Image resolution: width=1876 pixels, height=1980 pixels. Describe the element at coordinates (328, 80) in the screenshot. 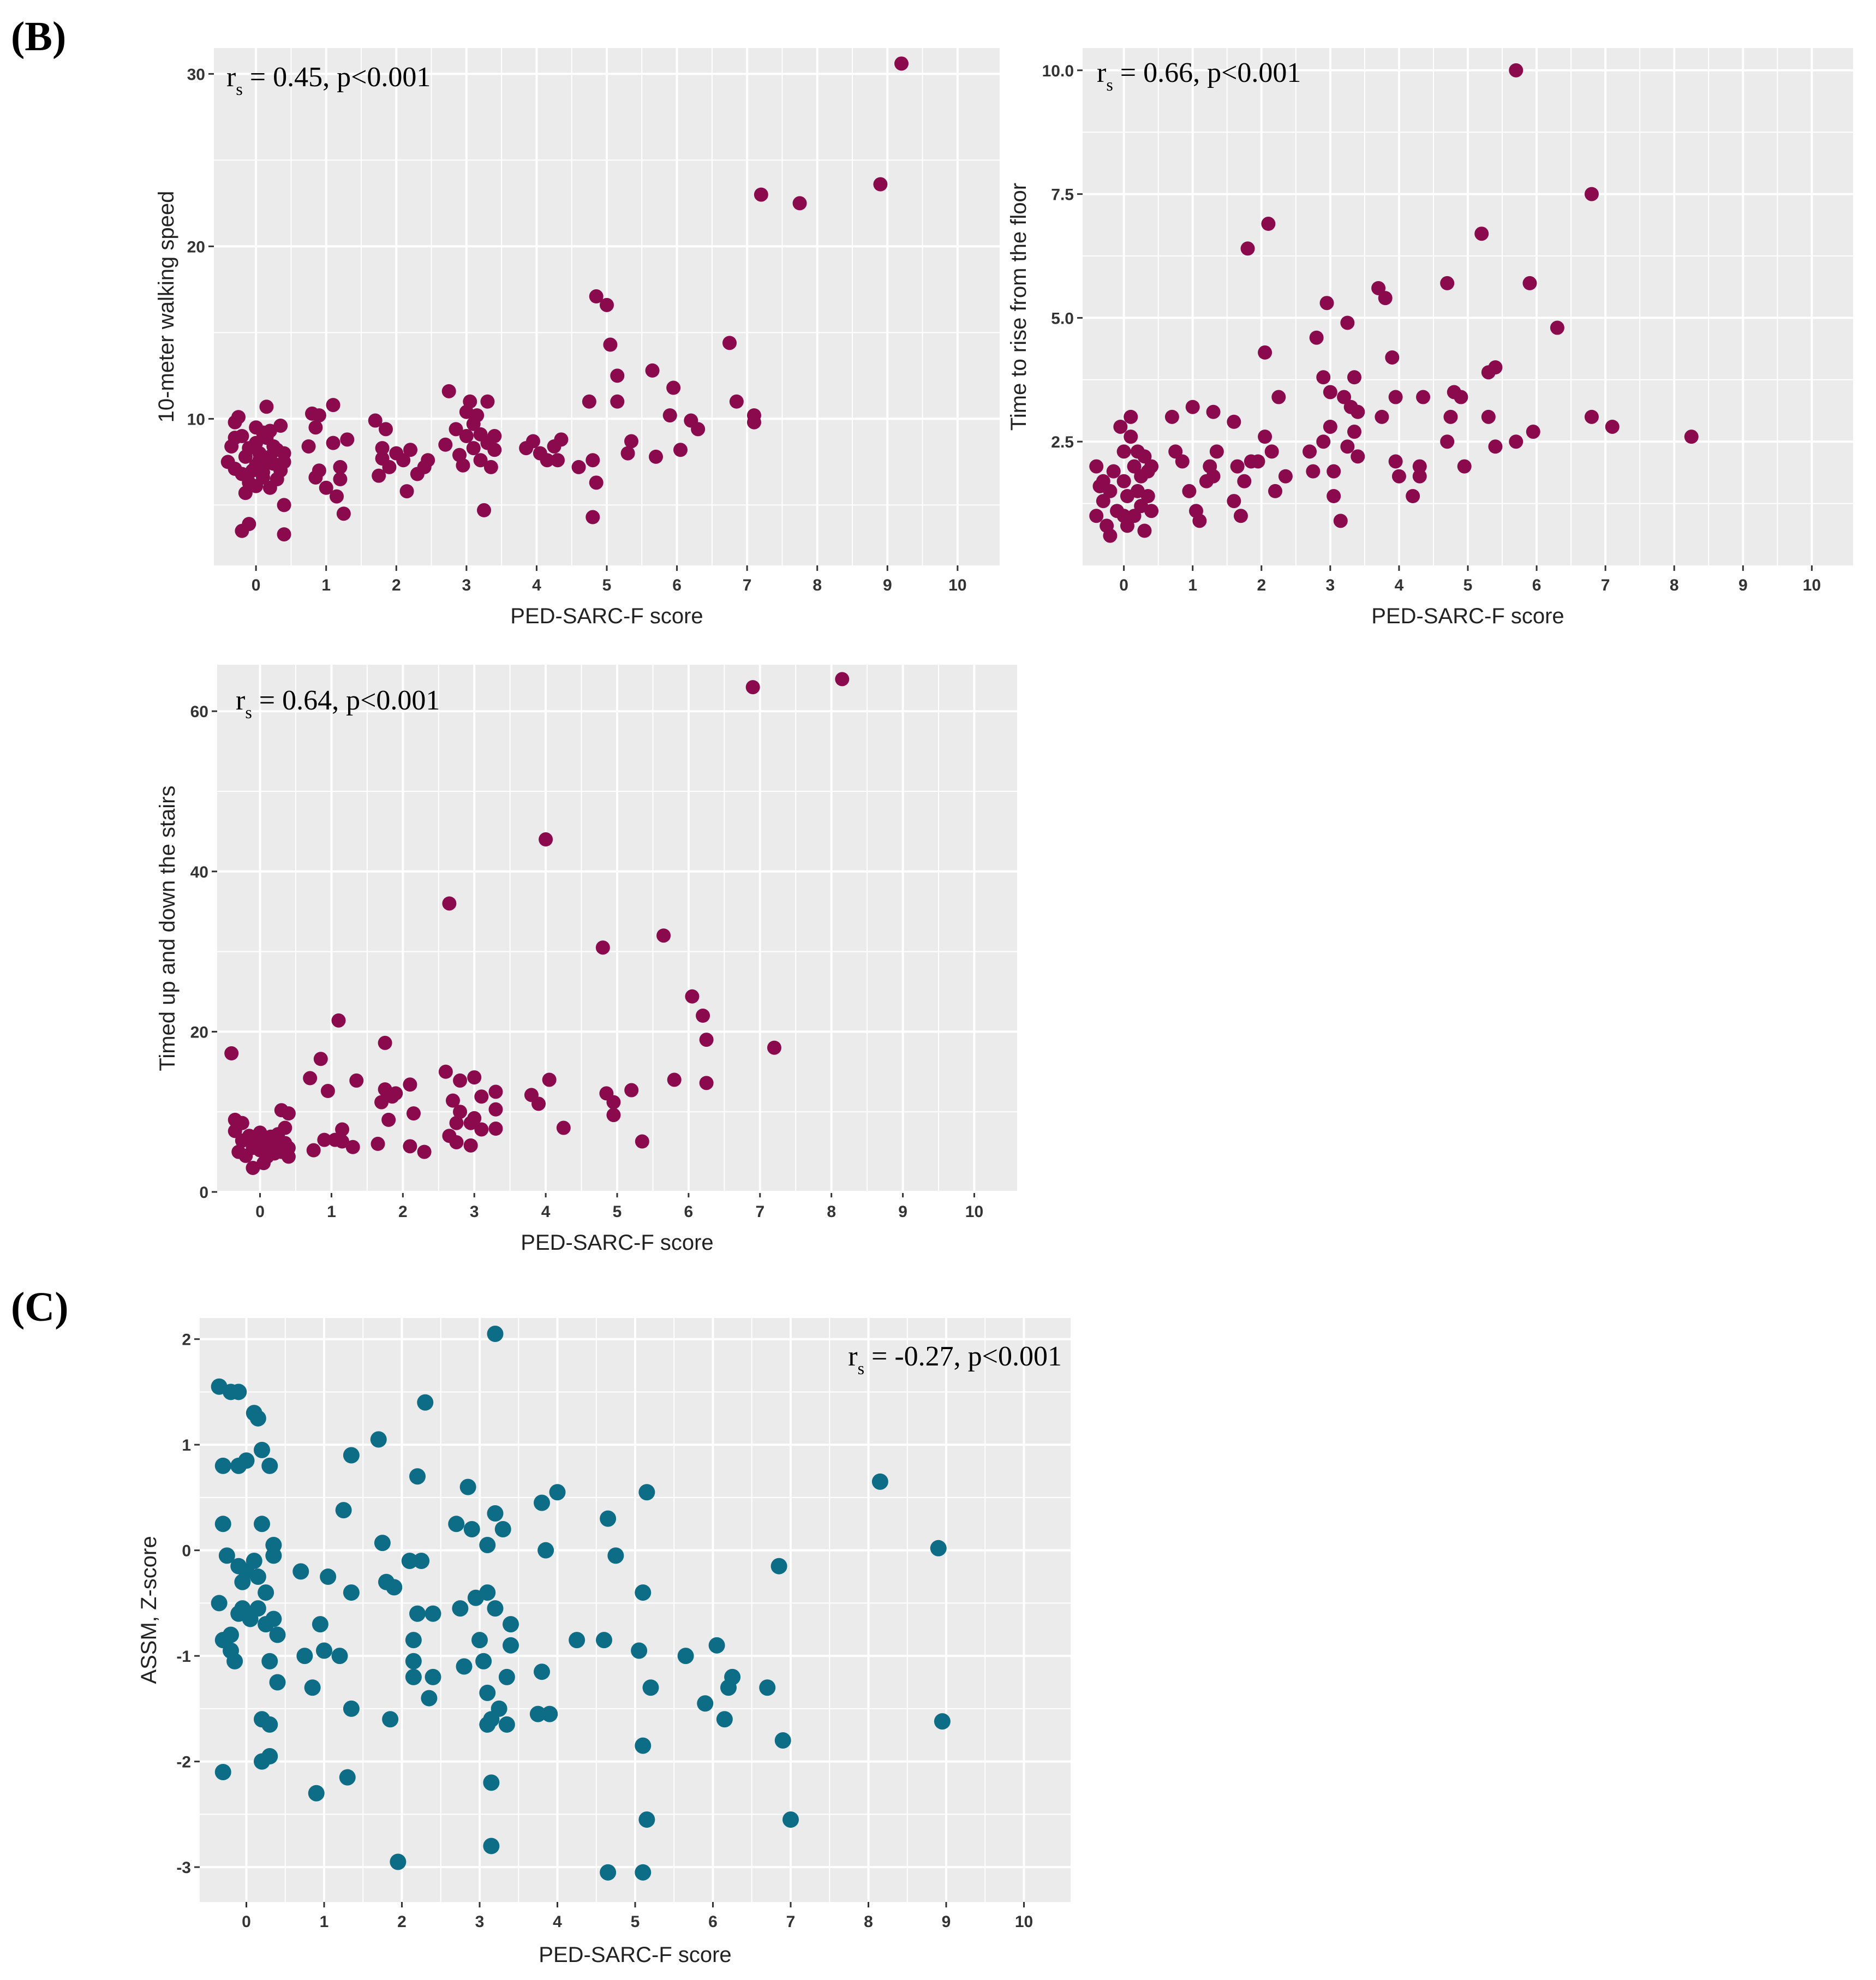

I see `correlation-annotation: rs = 0.45, p<0.001` at that location.